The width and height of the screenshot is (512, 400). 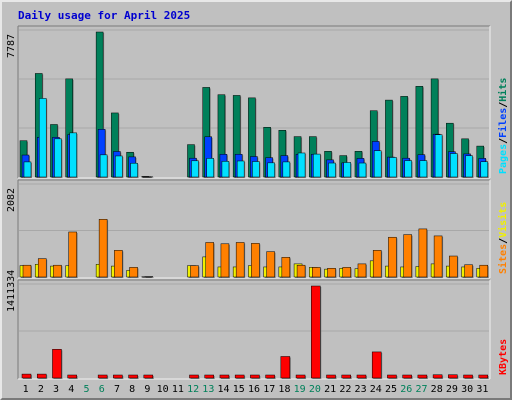 What do you see at coordinates (239, 389) in the screenshot?
I see `x-tick-label: 15` at bounding box center [239, 389].